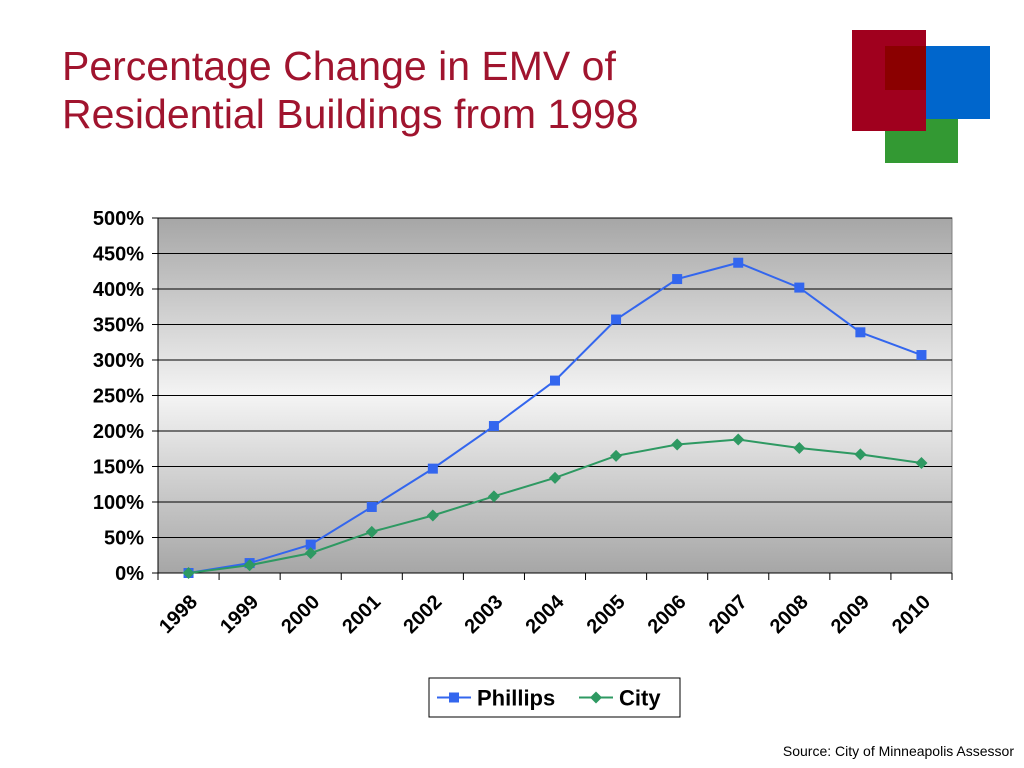  I want to click on x-tick-label: 2004, so click(546, 614).